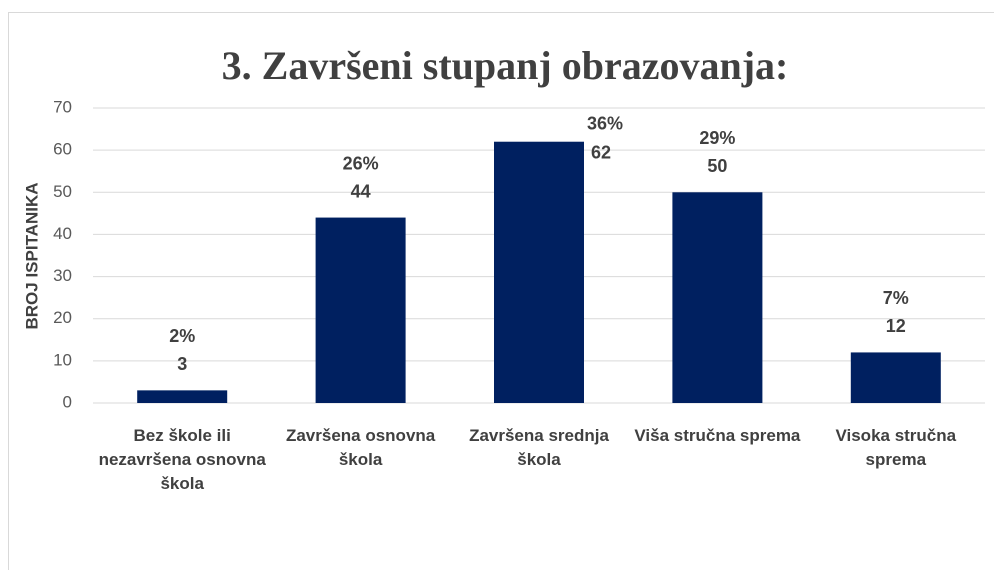  Describe the element at coordinates (896, 298) in the screenshot. I see `percent-label: 7%` at that location.